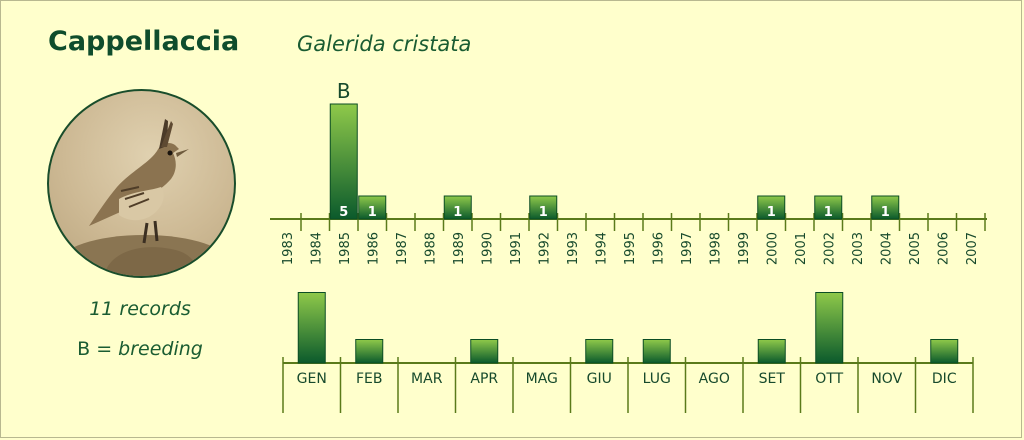  I want to click on year-tick-label: 1994, so click(601, 248).